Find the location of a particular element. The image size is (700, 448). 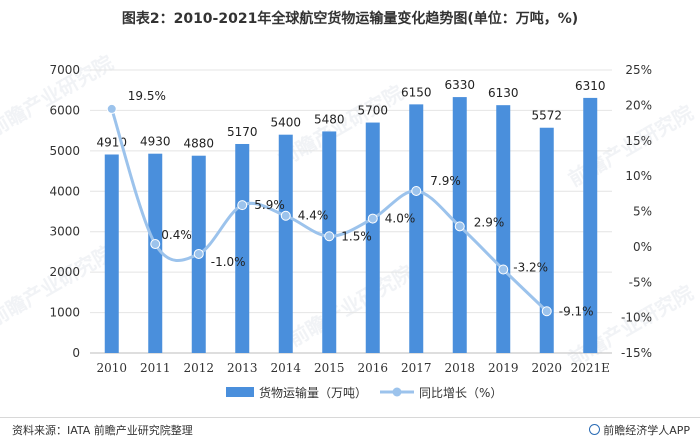

y-left-tick-label: 2000 is located at coordinates (64, 272).